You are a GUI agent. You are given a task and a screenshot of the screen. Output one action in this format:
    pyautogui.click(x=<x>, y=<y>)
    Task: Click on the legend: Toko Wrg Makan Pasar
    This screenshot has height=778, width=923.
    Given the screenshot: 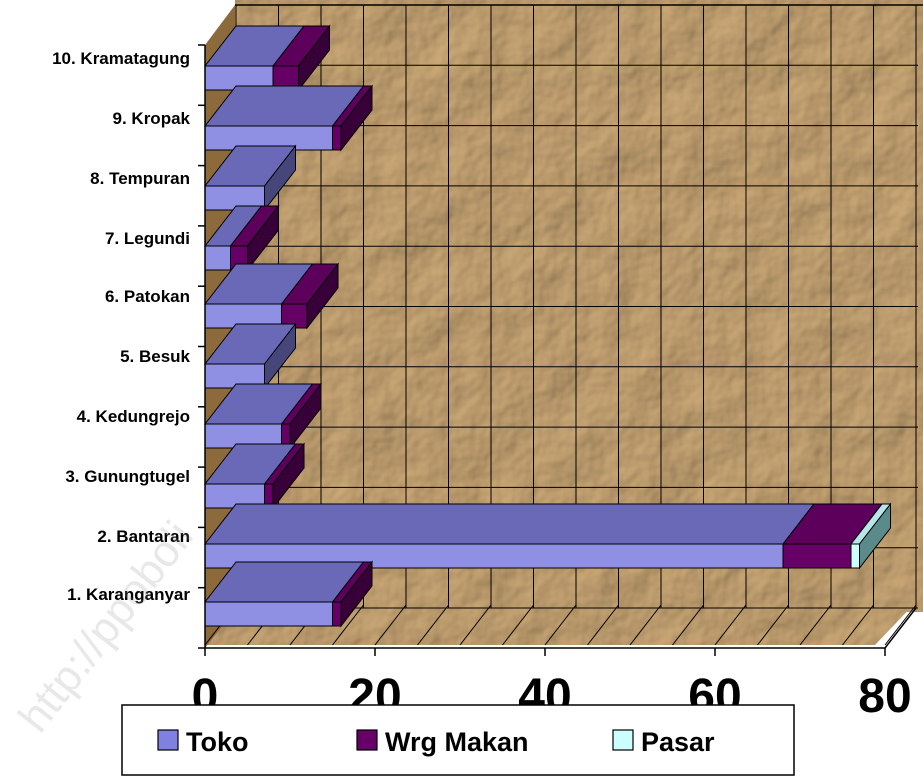 What is the action you would take?
    pyautogui.click(x=458, y=740)
    